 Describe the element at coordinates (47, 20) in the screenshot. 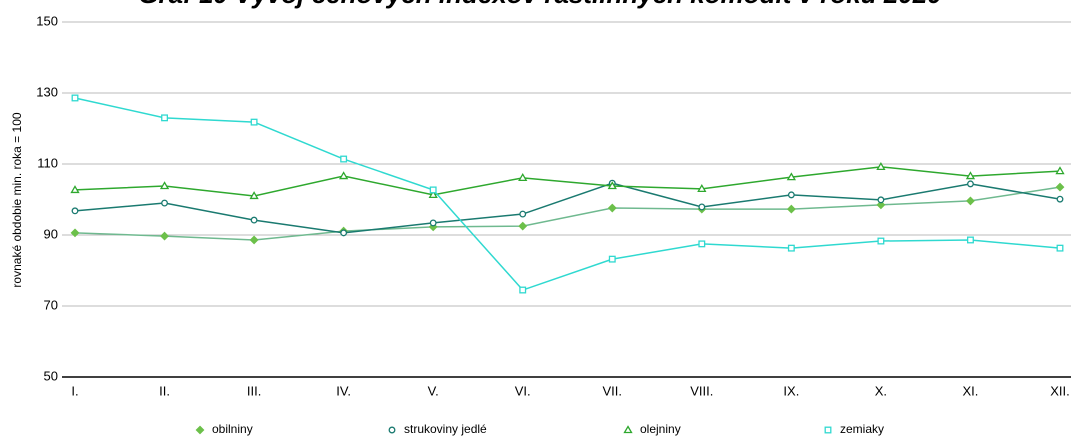

I see `y-tick-label: 150` at that location.